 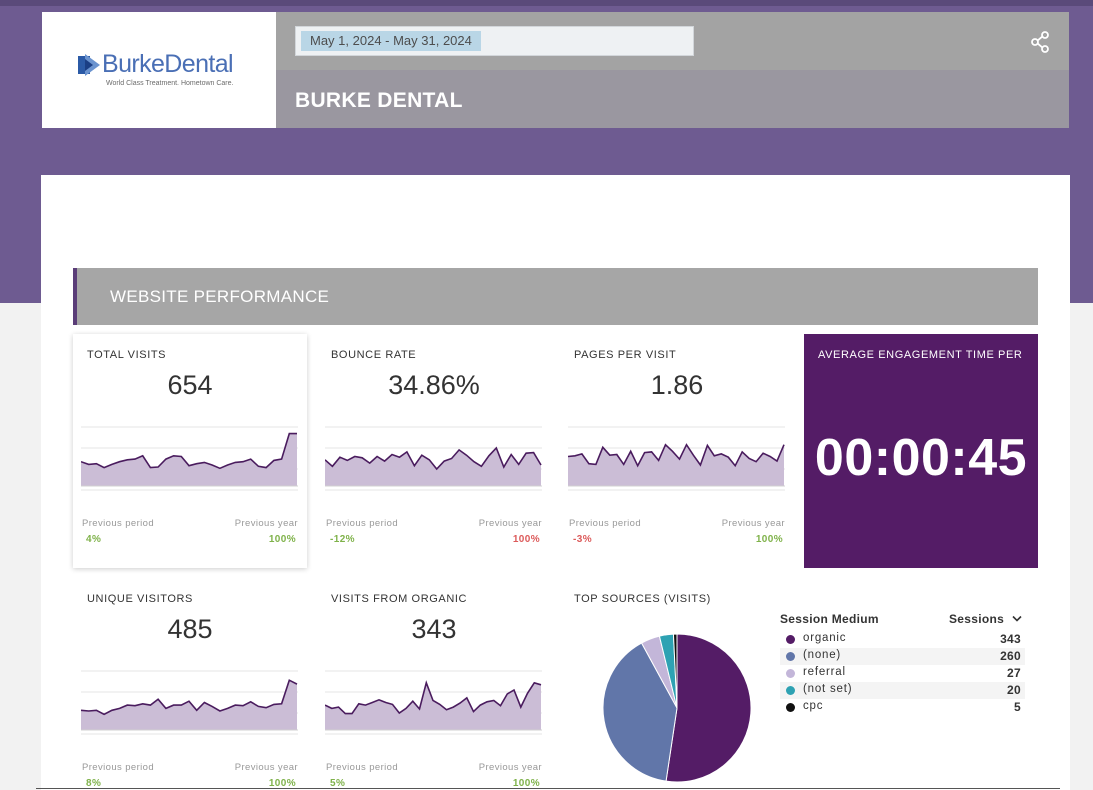 I want to click on metric-value: 654, so click(x=190, y=385).